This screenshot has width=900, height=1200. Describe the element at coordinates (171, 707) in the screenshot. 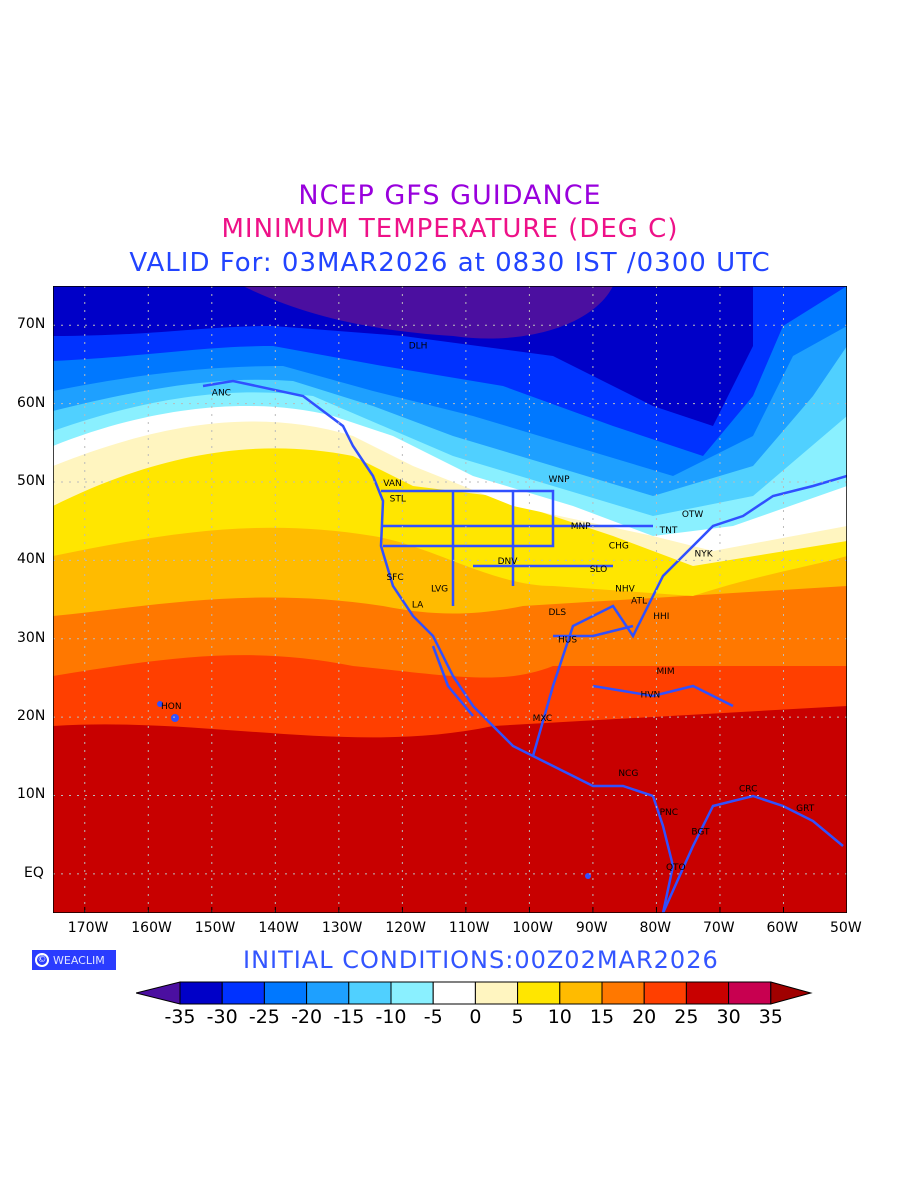

I see `city-label-hon: HON` at that location.